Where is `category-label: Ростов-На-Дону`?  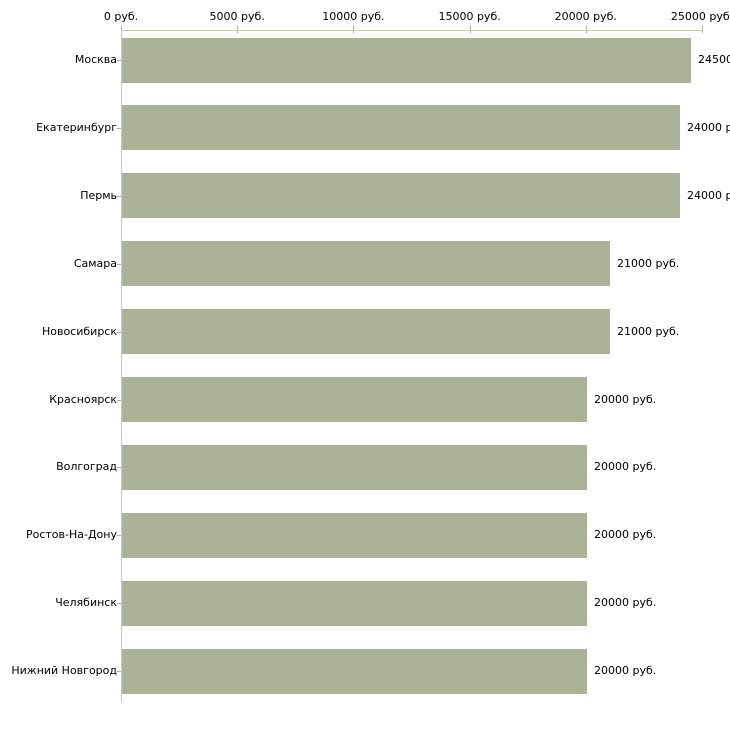 category-label: Ростов-На-Дону is located at coordinates (71, 535).